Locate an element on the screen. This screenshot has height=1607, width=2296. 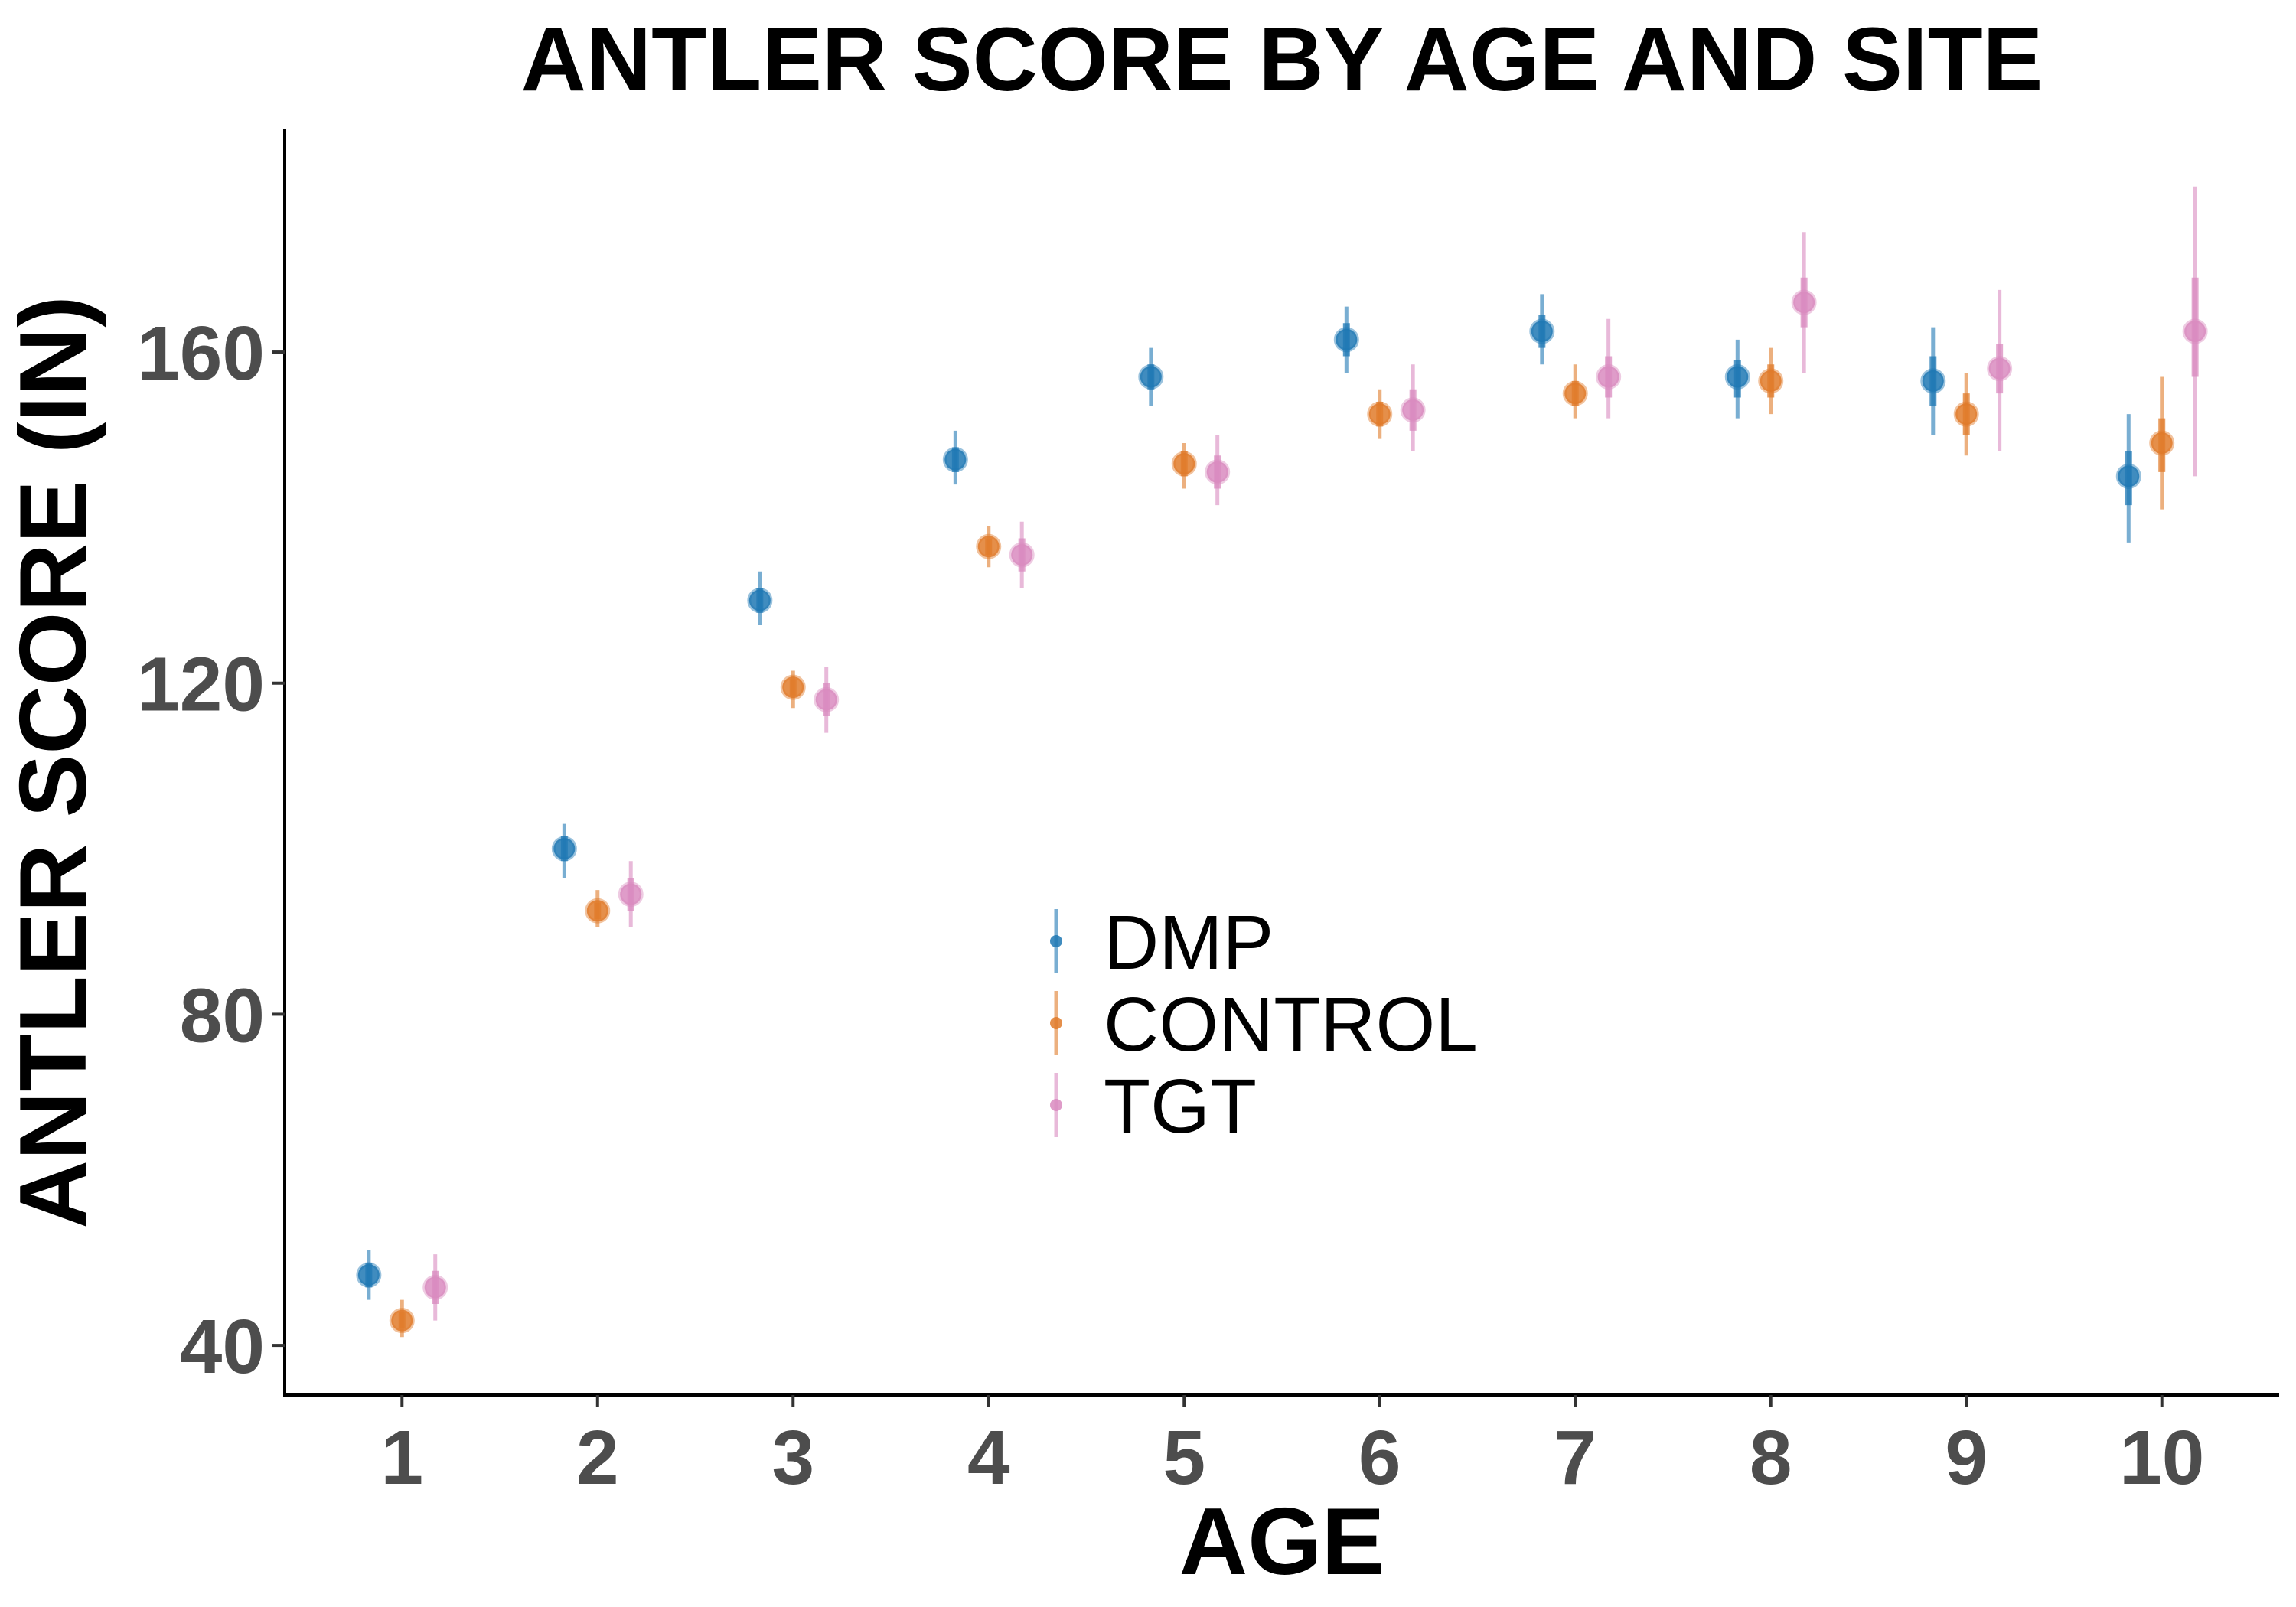
y-tick-label: 80 is located at coordinates (222, 1015).